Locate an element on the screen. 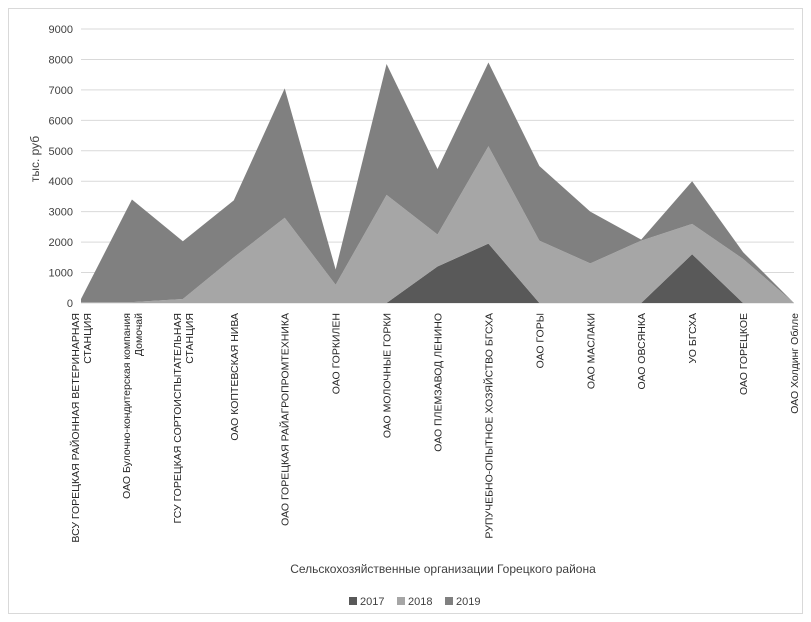 The width and height of the screenshot is (811, 622). x-category-label: ОАО ГОРЫ is located at coordinates (540, 340).